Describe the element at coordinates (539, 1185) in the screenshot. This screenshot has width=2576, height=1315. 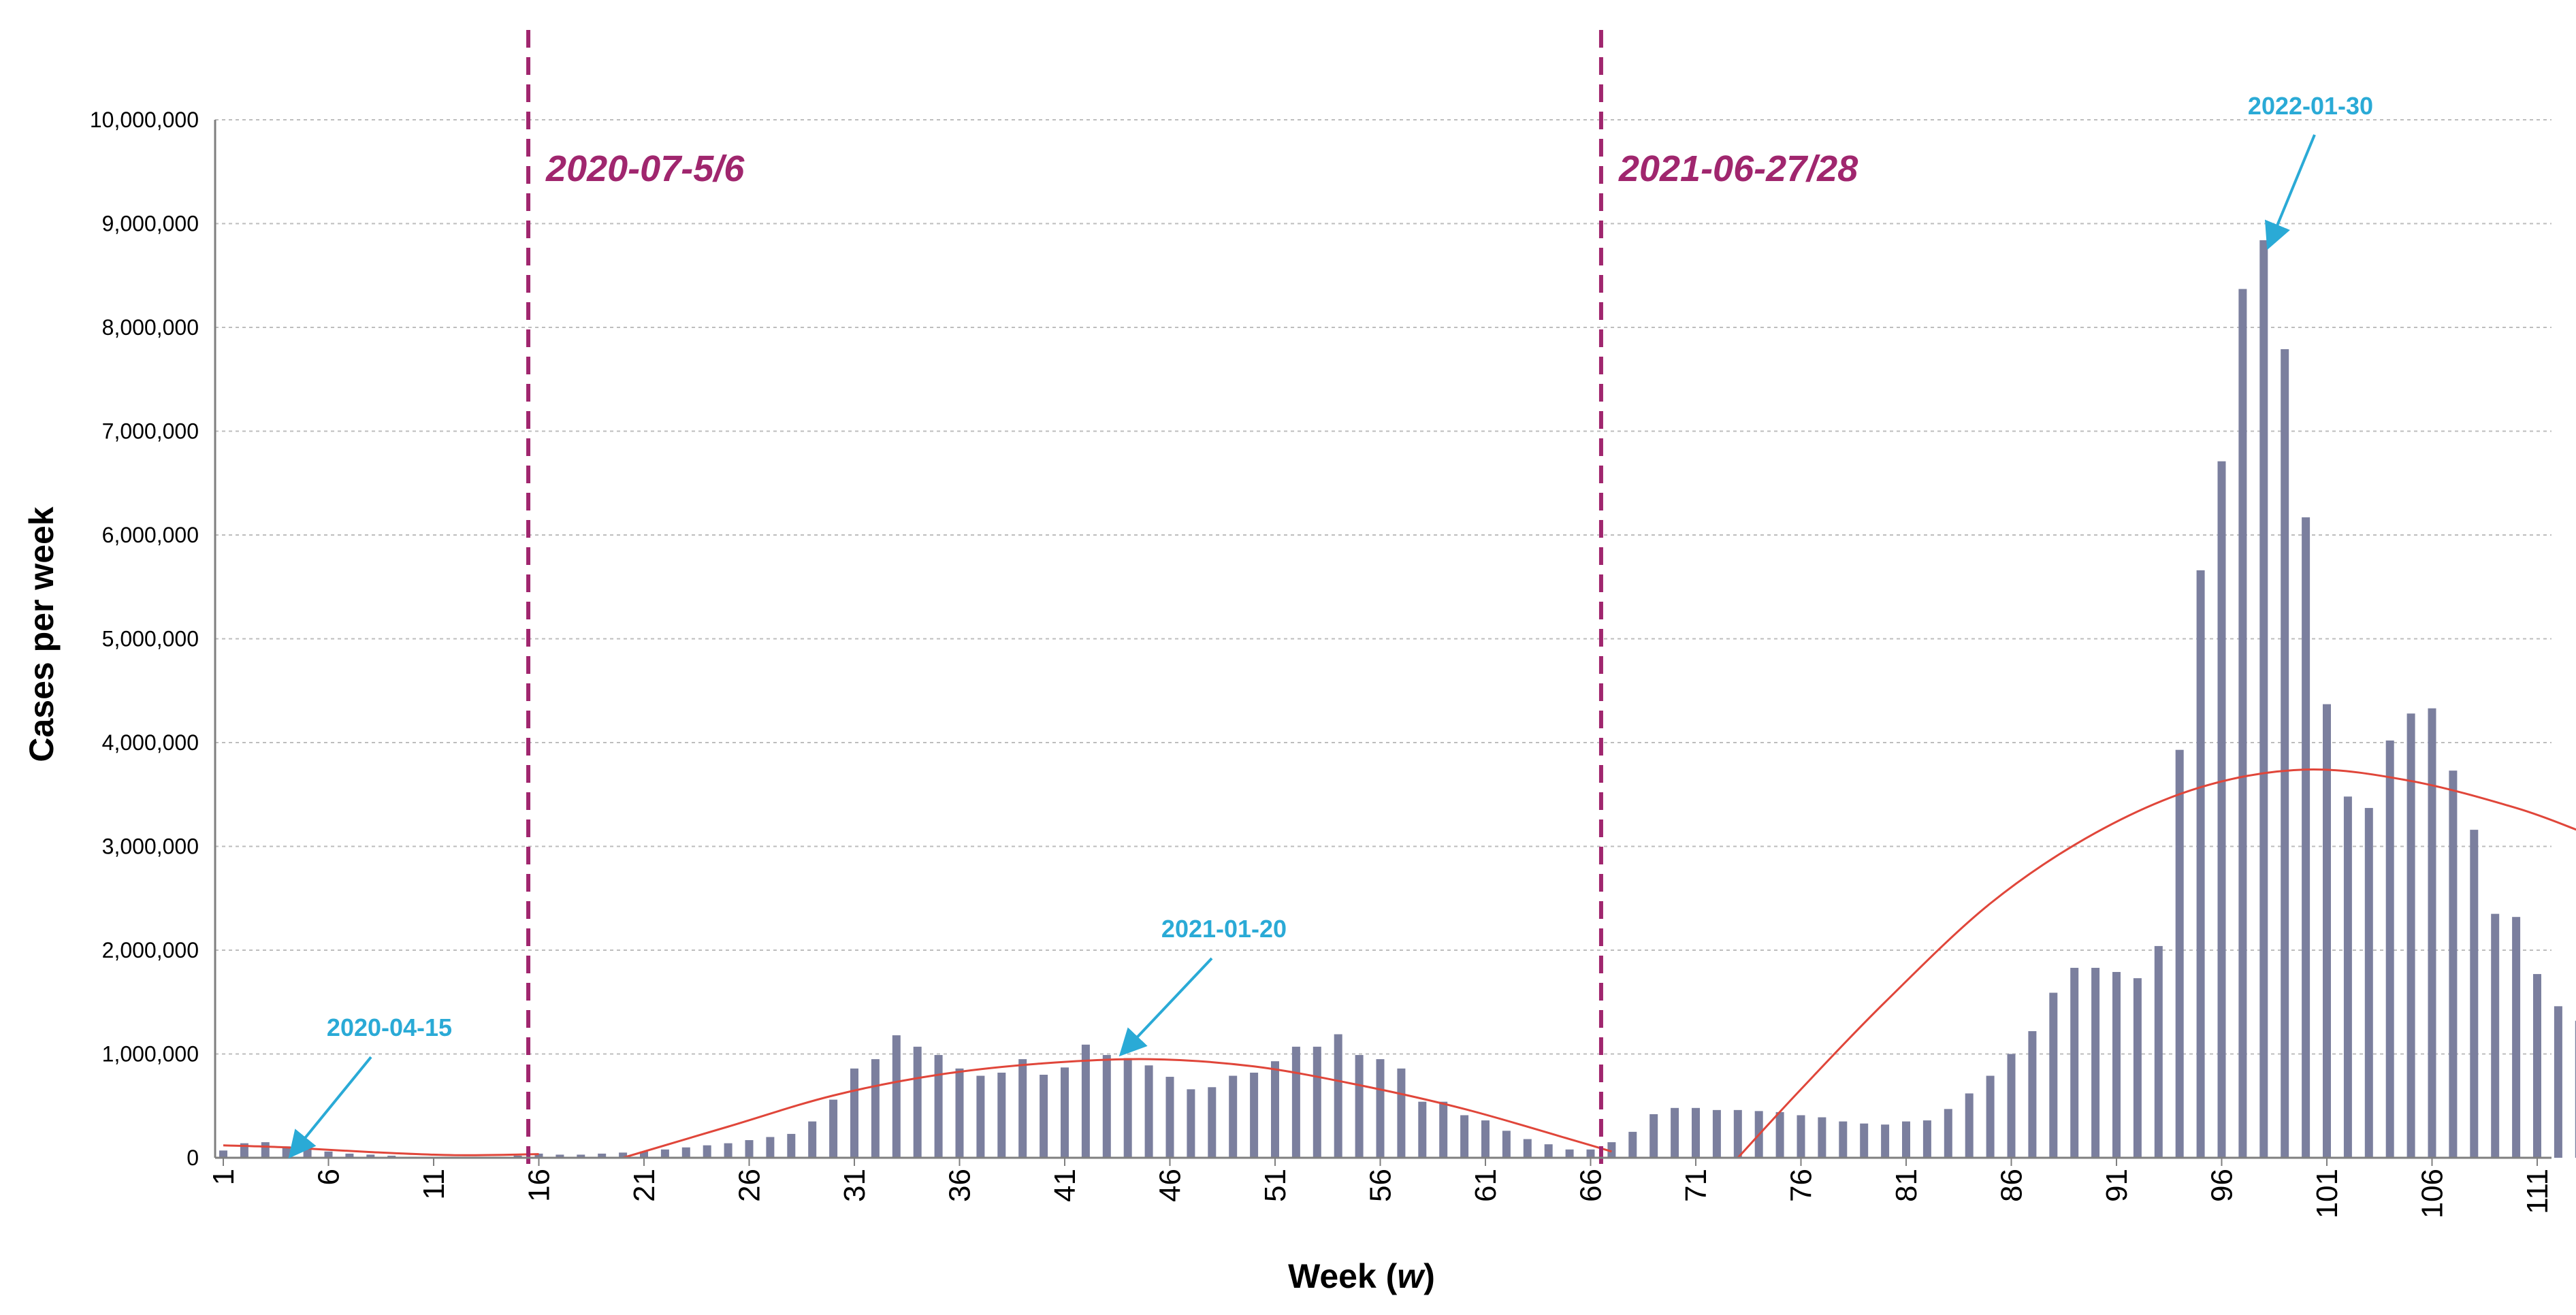
I see `x-tick-label: 16` at that location.